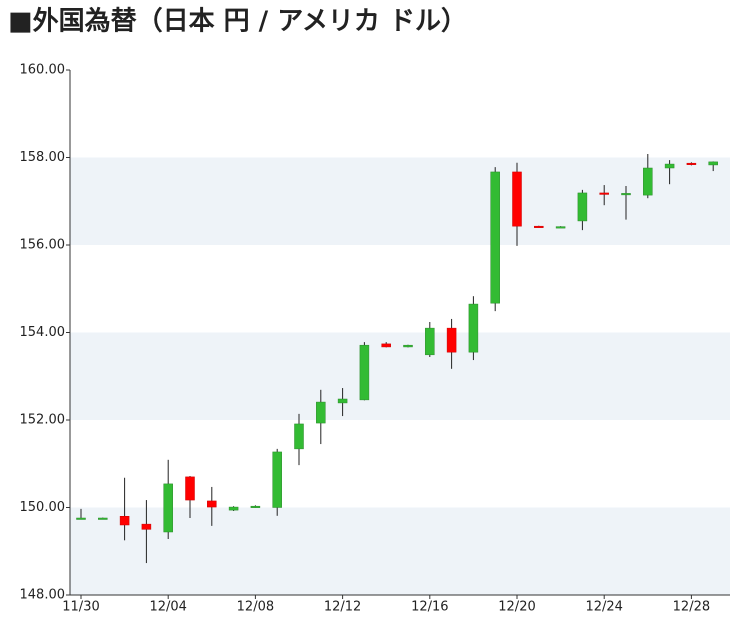 Image resolution: width=750 pixels, height=629 pixels. Describe the element at coordinates (429, 607) in the screenshot. I see `x-tick-label: 12/16` at that location.